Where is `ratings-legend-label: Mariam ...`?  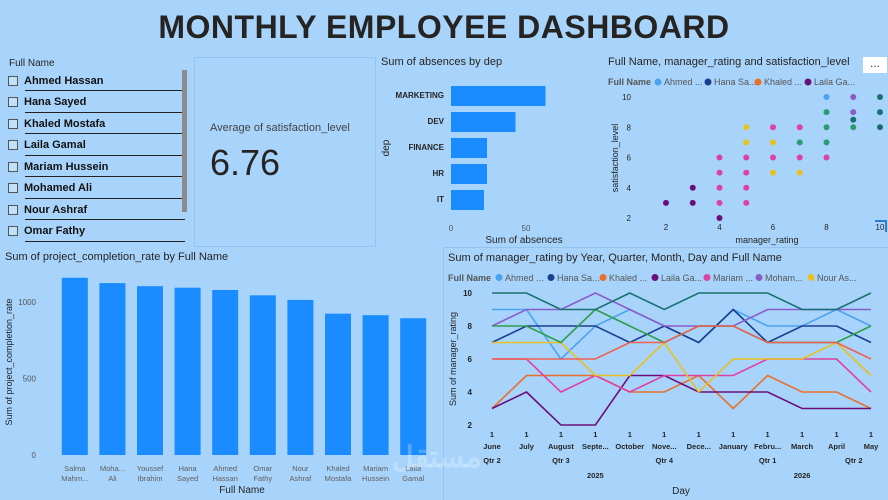 ratings-legend-label: Mariam ... is located at coordinates (733, 278).